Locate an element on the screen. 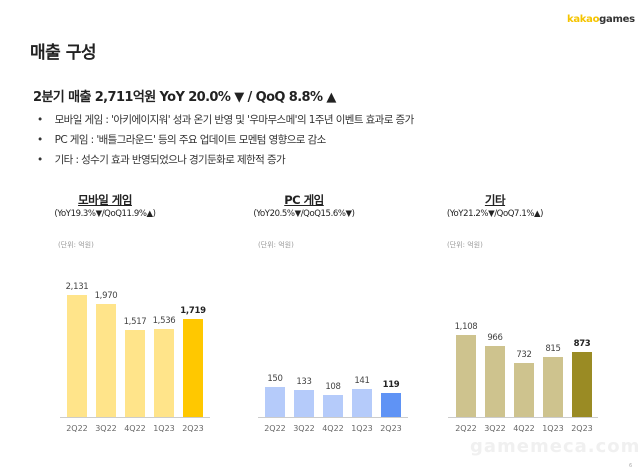  kakaogames-logo: kakaogames is located at coordinates (601, 19).